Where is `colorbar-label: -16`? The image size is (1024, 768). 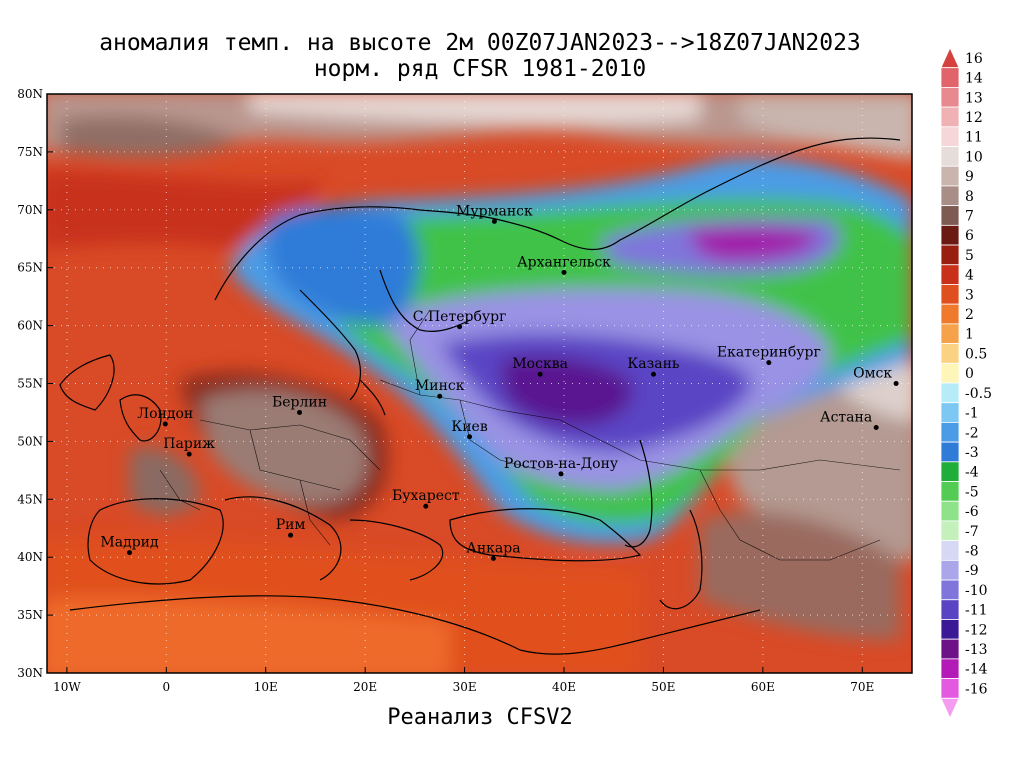 colorbar-label: -16 is located at coordinates (976, 689).